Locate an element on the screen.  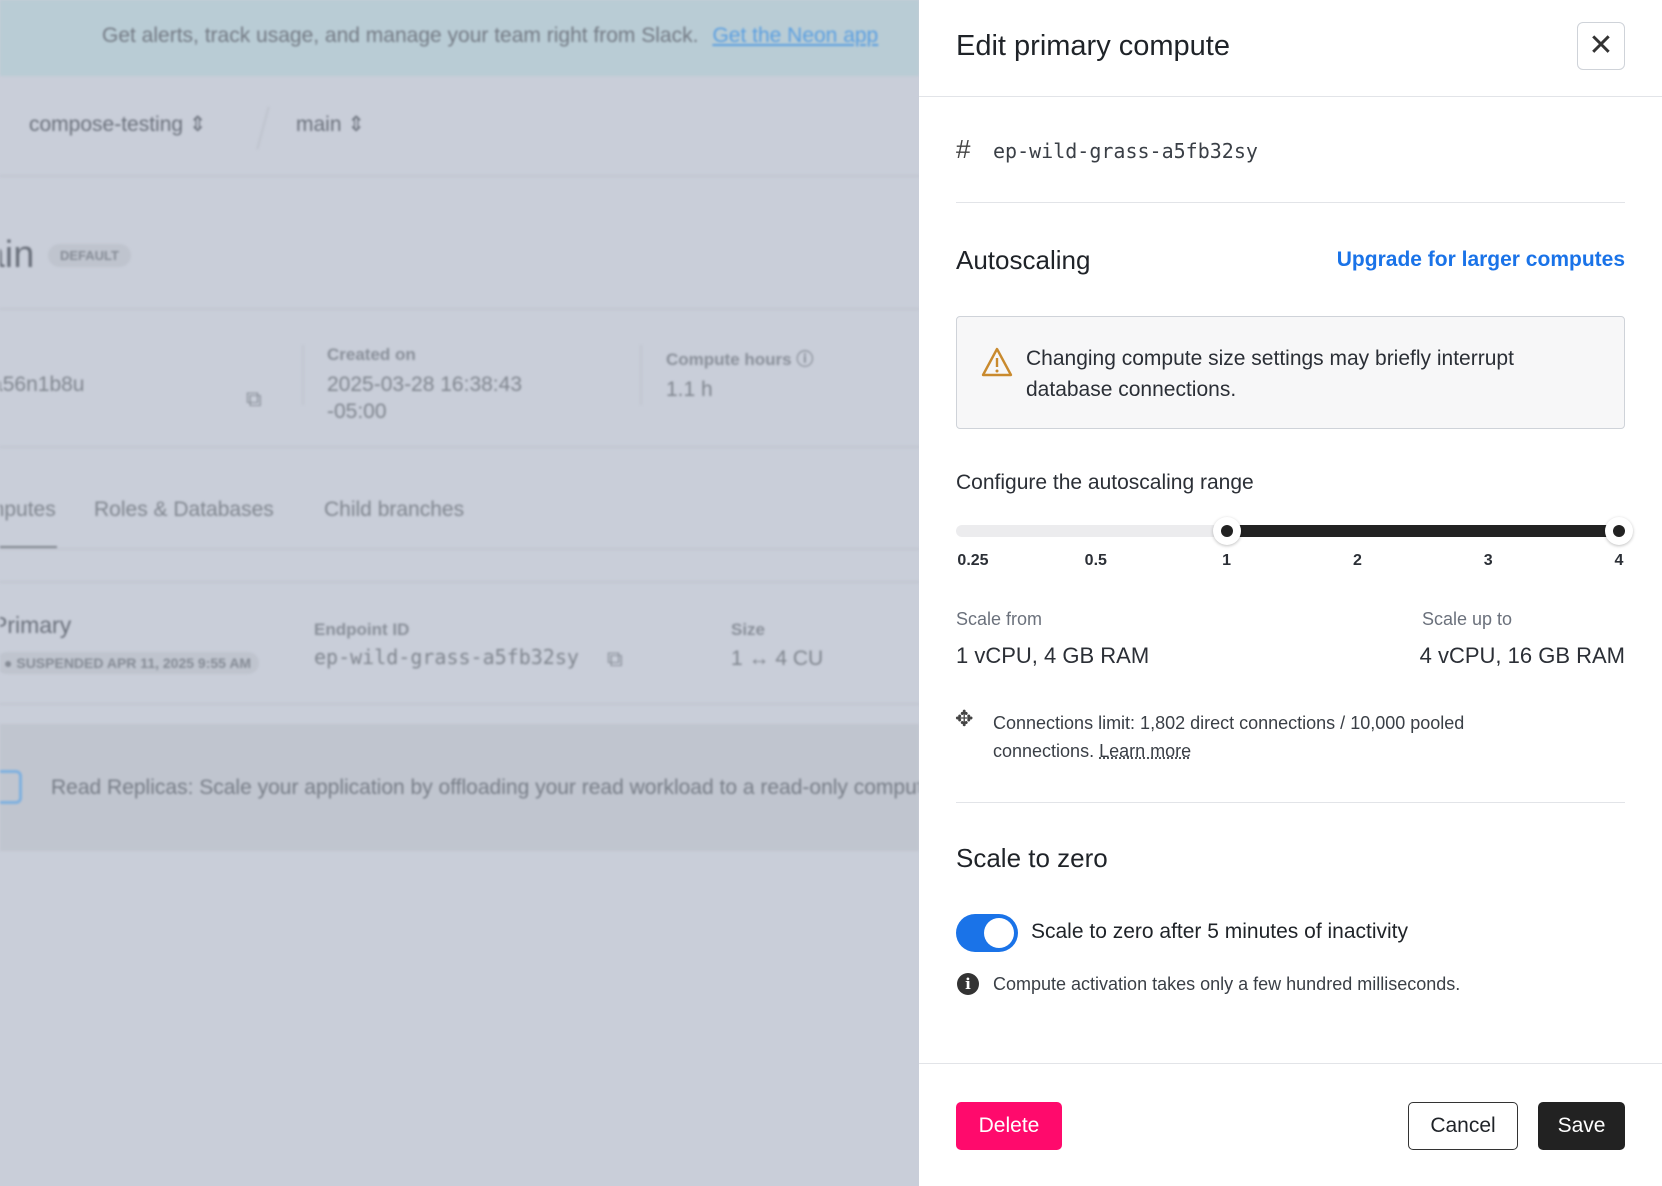
info-label: ID is located at coordinates (135, 355).